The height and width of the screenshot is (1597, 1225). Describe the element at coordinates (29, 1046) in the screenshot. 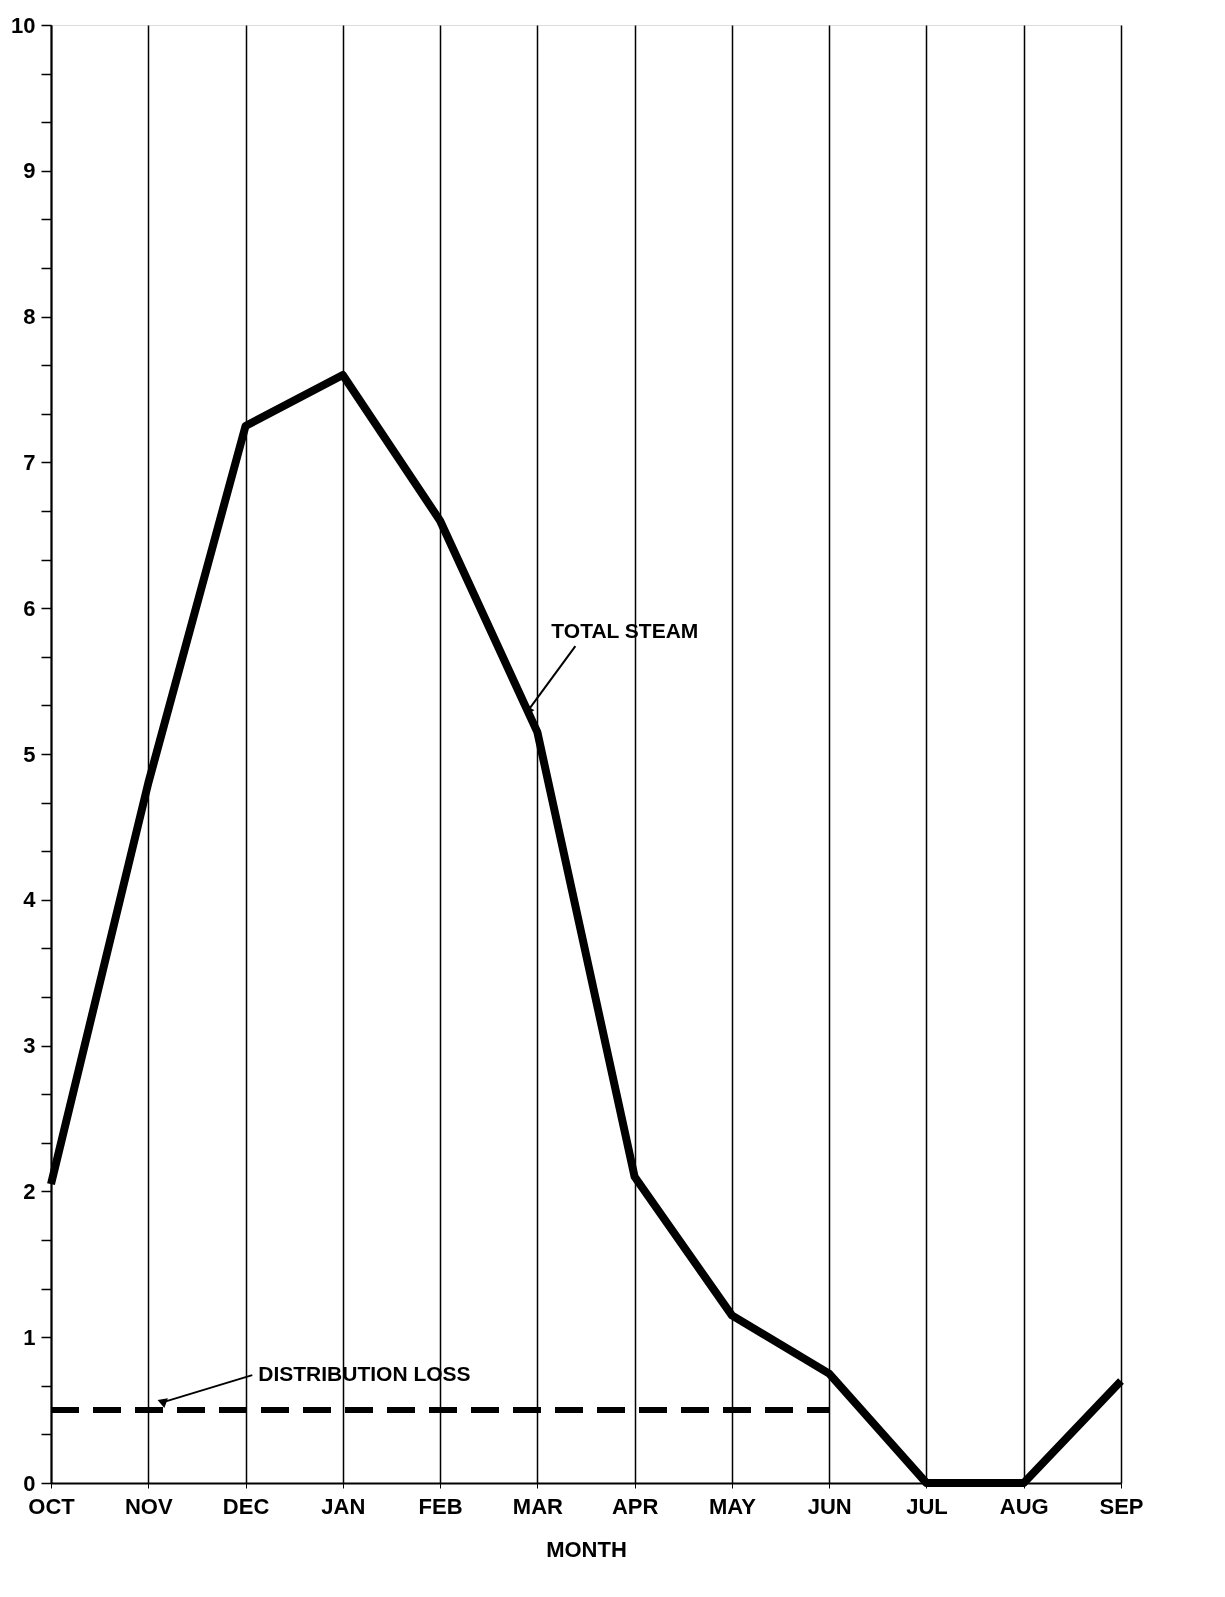

I see `y-tick-label: 3` at that location.